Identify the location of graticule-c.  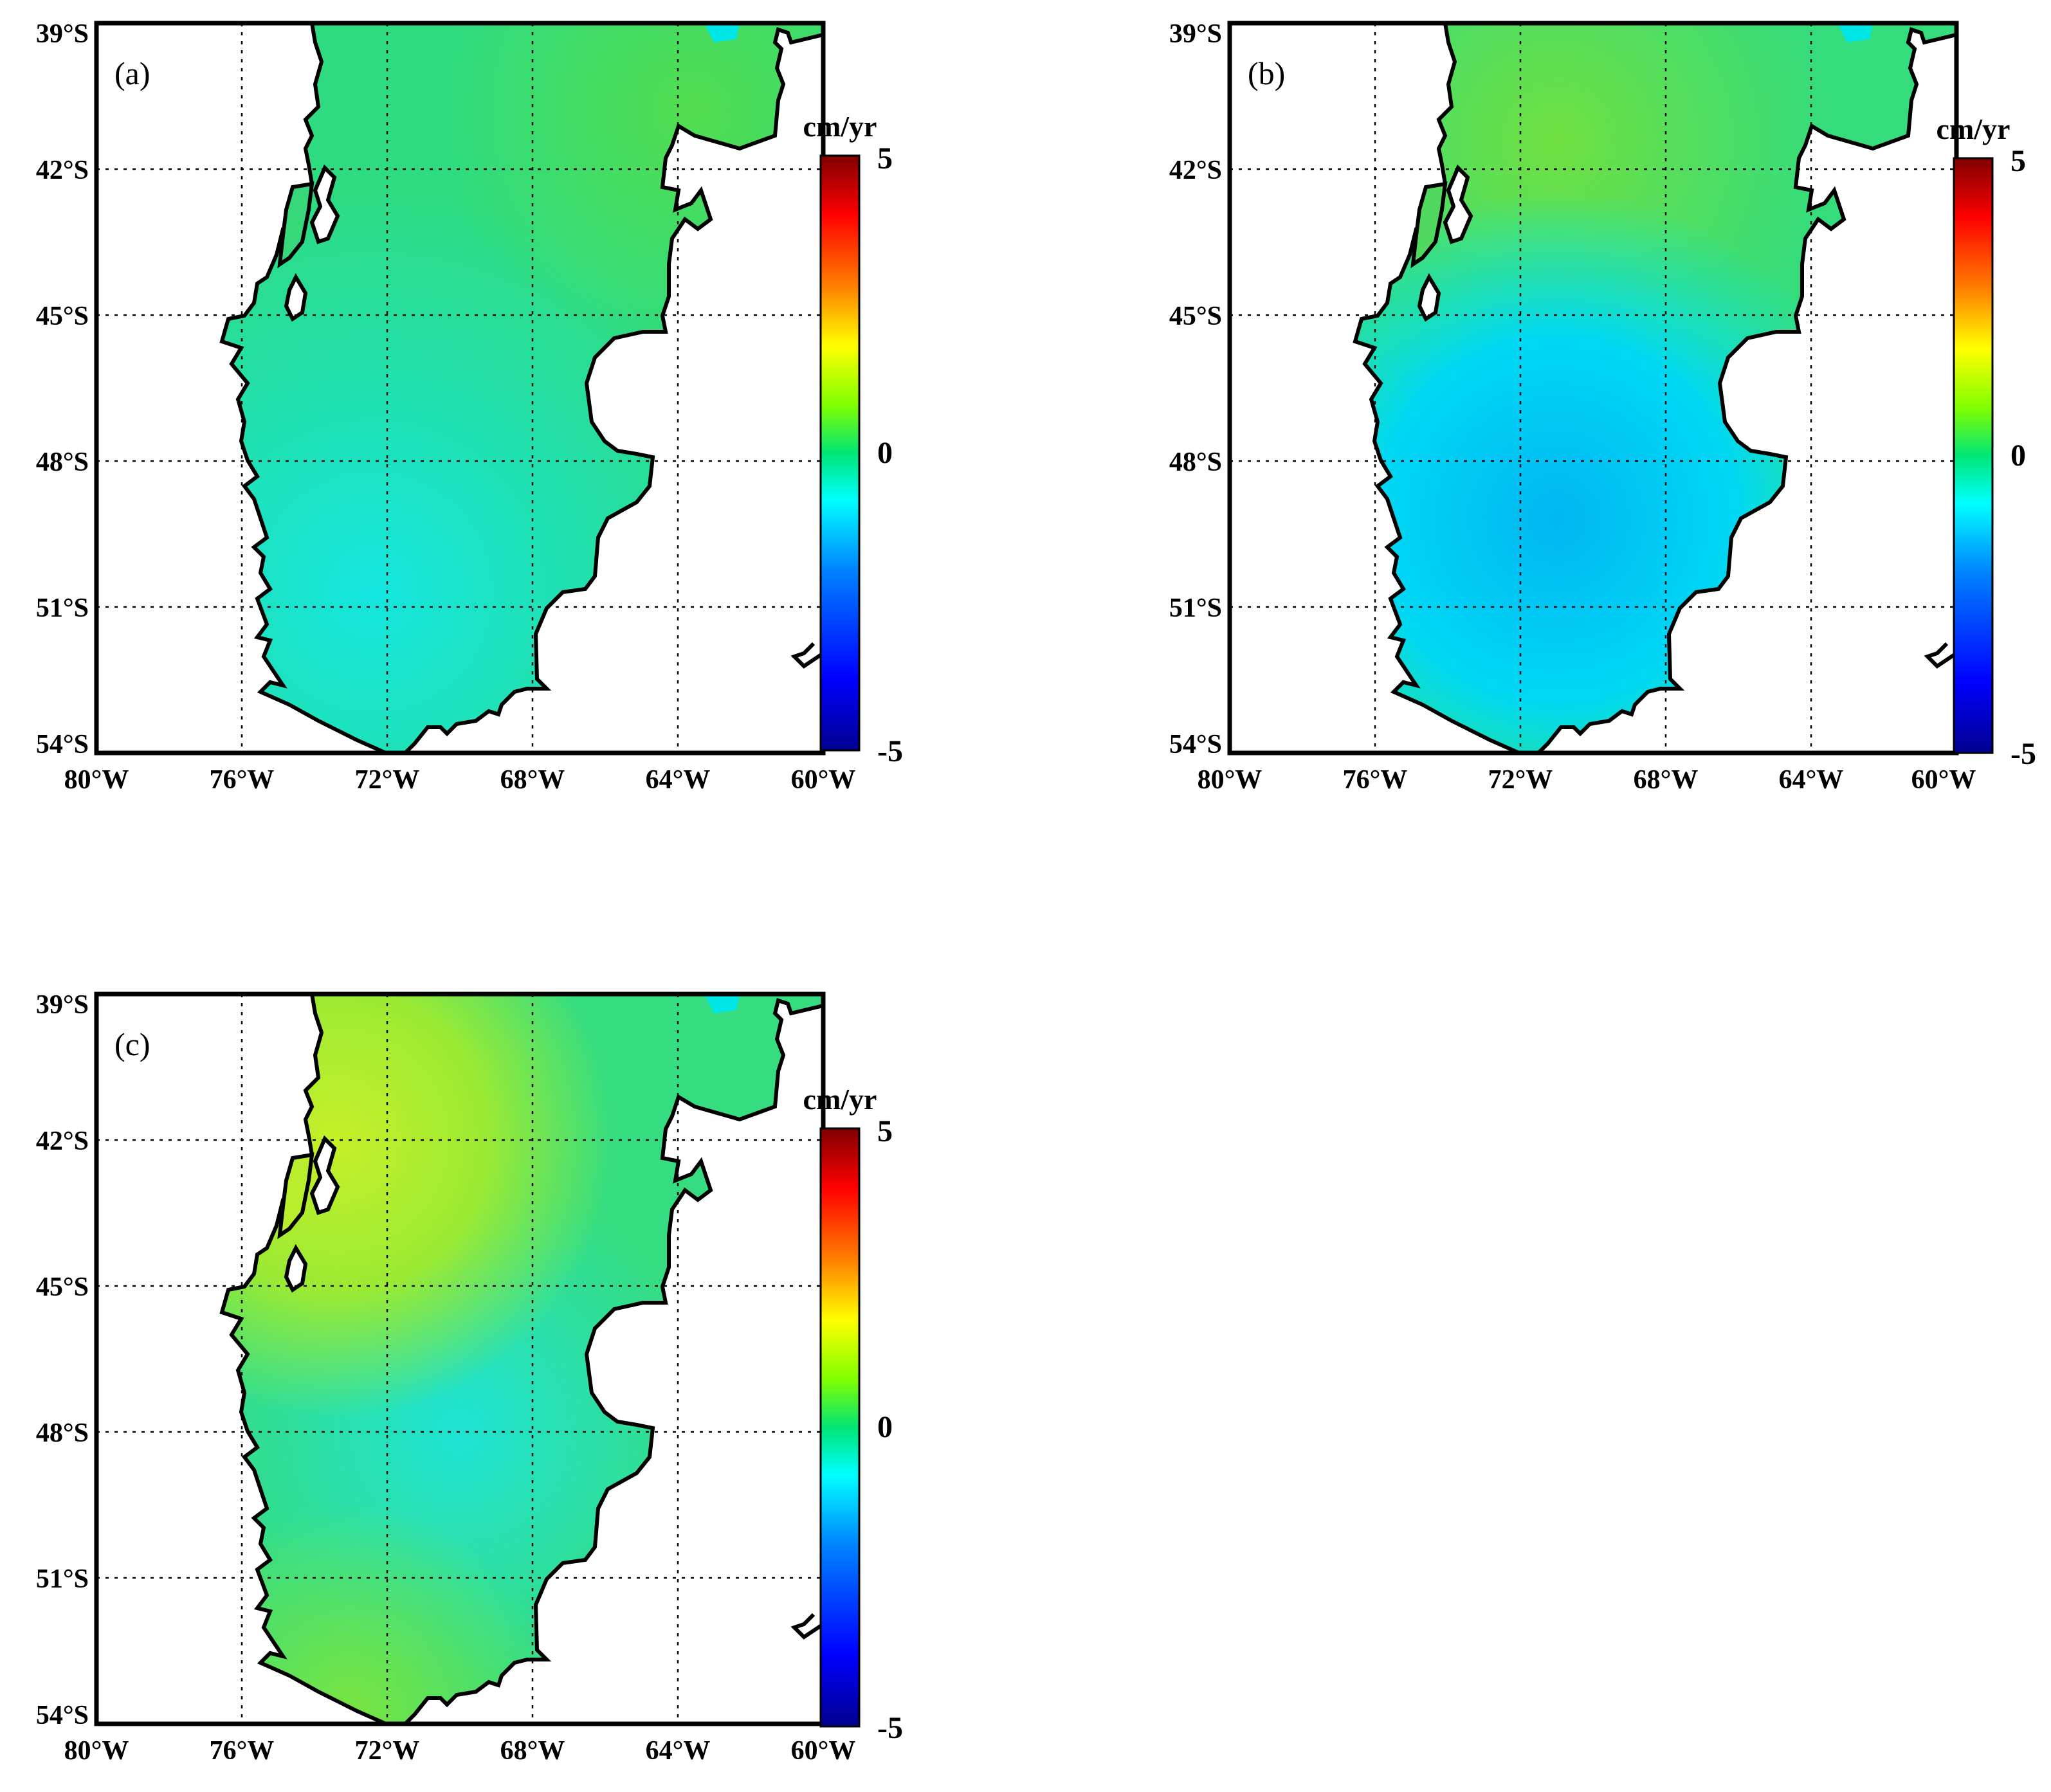
(459, 1359).